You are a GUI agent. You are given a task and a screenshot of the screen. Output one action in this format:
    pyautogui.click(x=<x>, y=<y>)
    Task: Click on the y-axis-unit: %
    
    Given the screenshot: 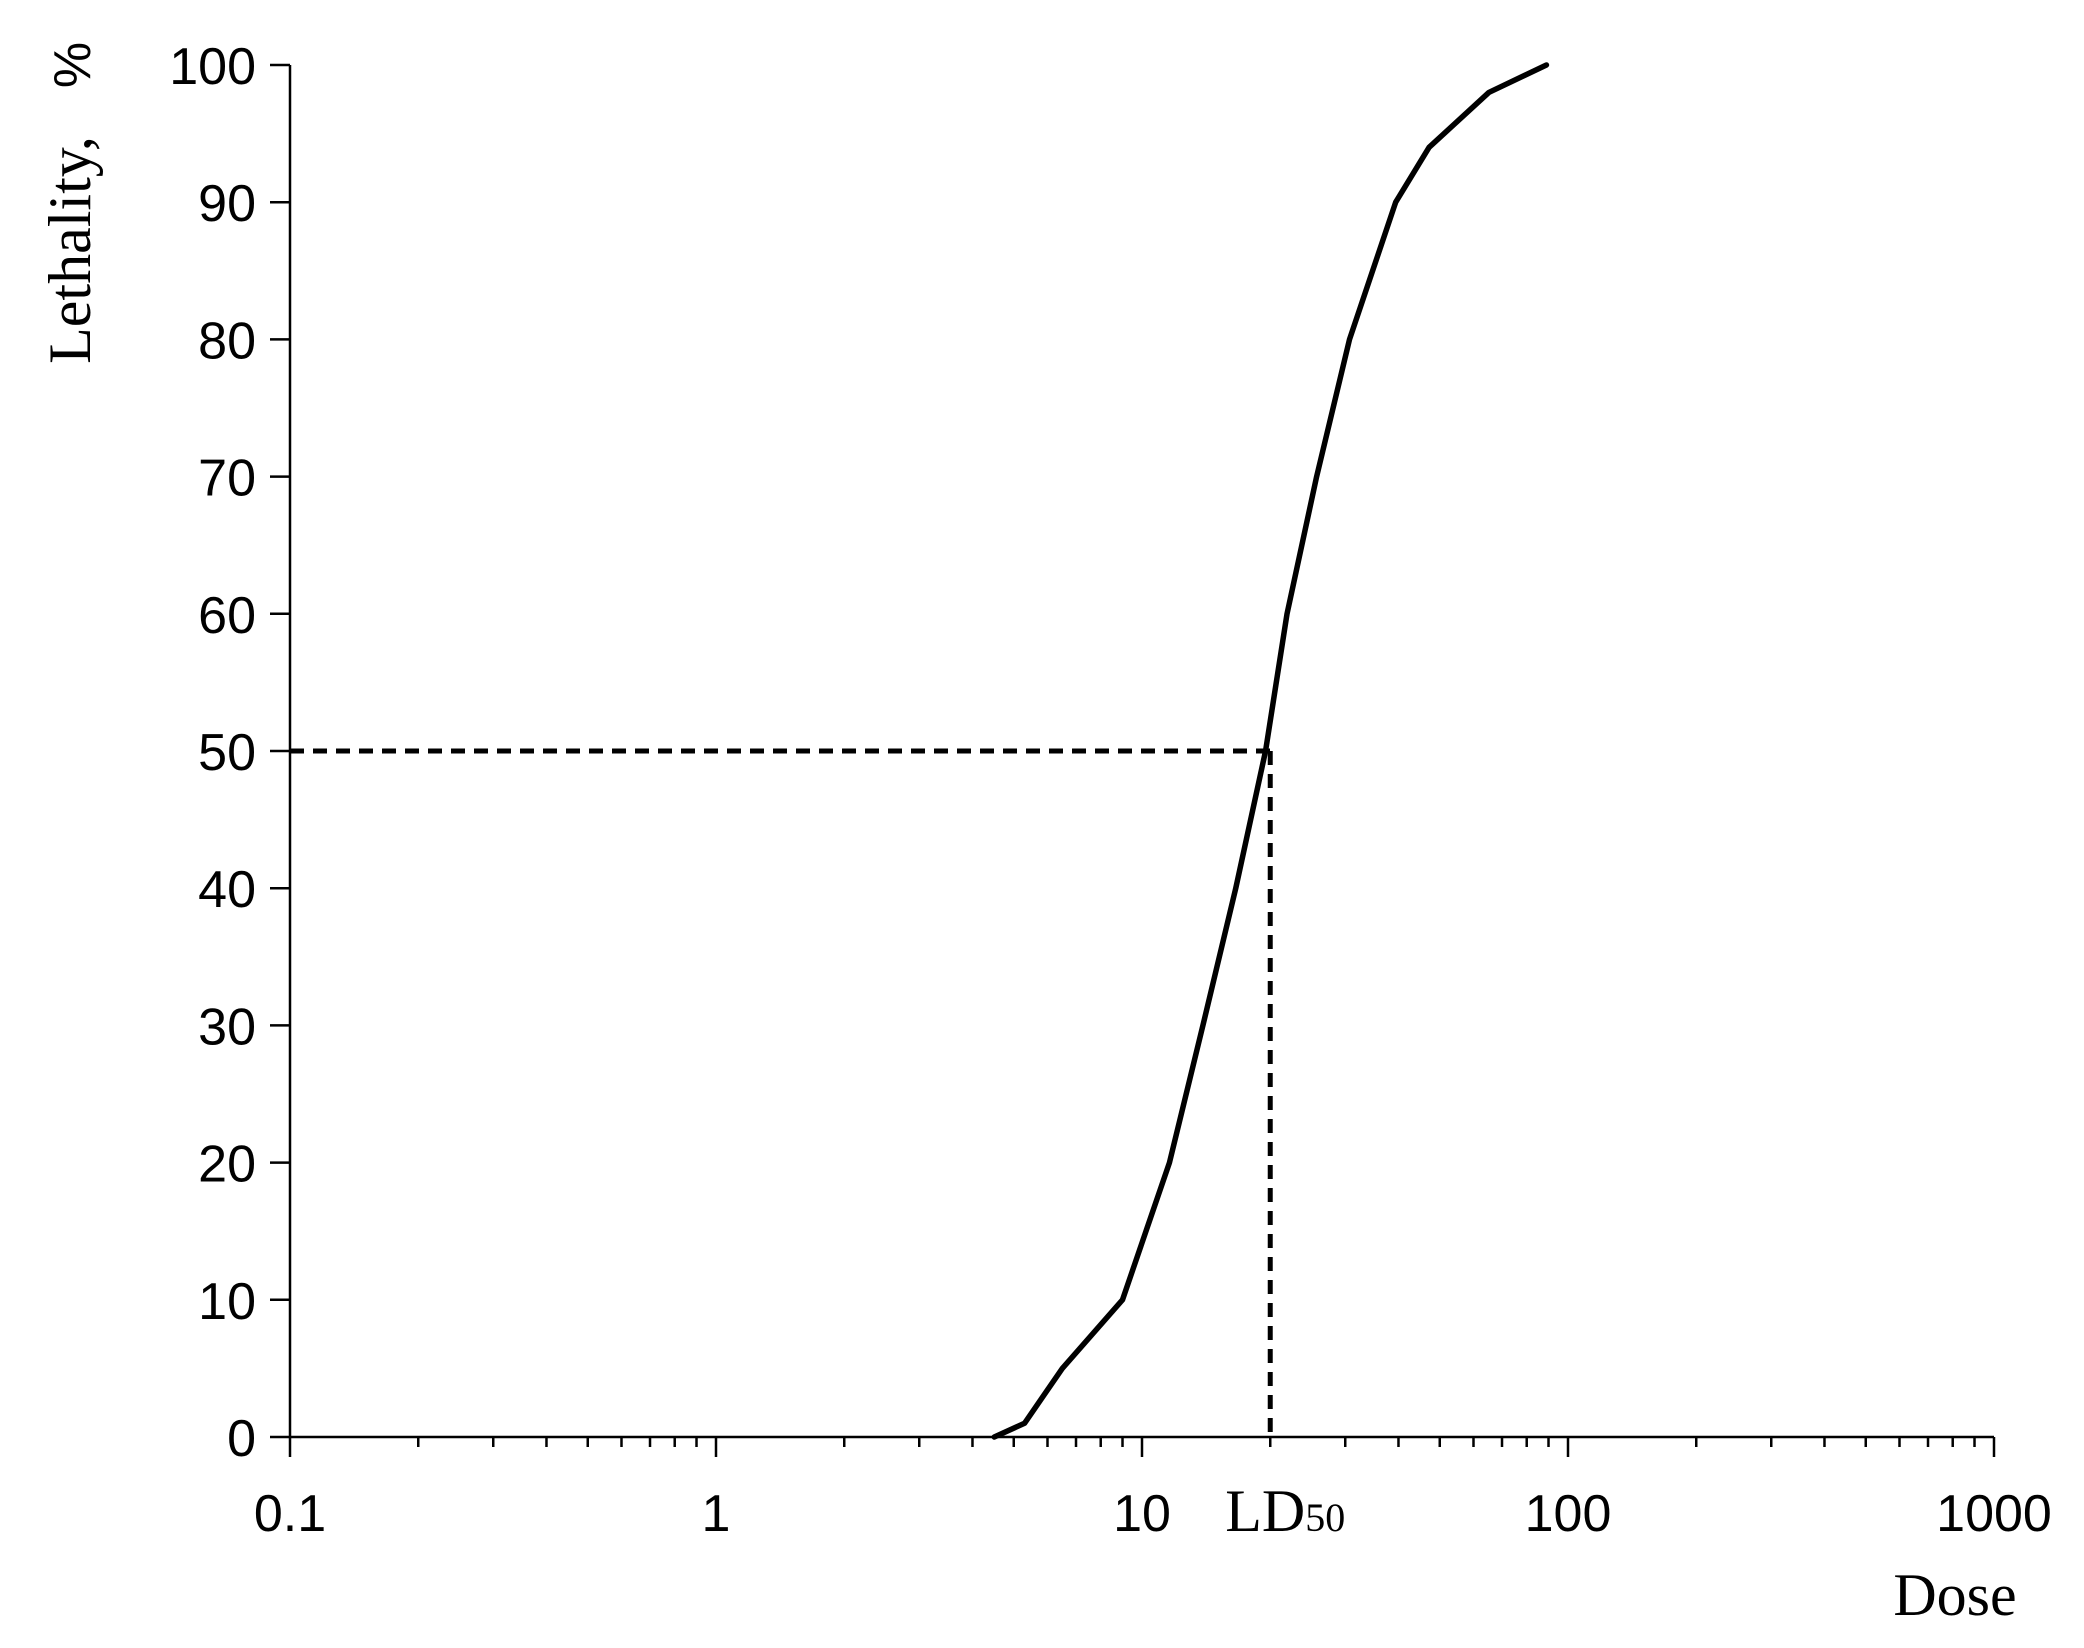 What is the action you would take?
    pyautogui.click(x=73, y=65)
    